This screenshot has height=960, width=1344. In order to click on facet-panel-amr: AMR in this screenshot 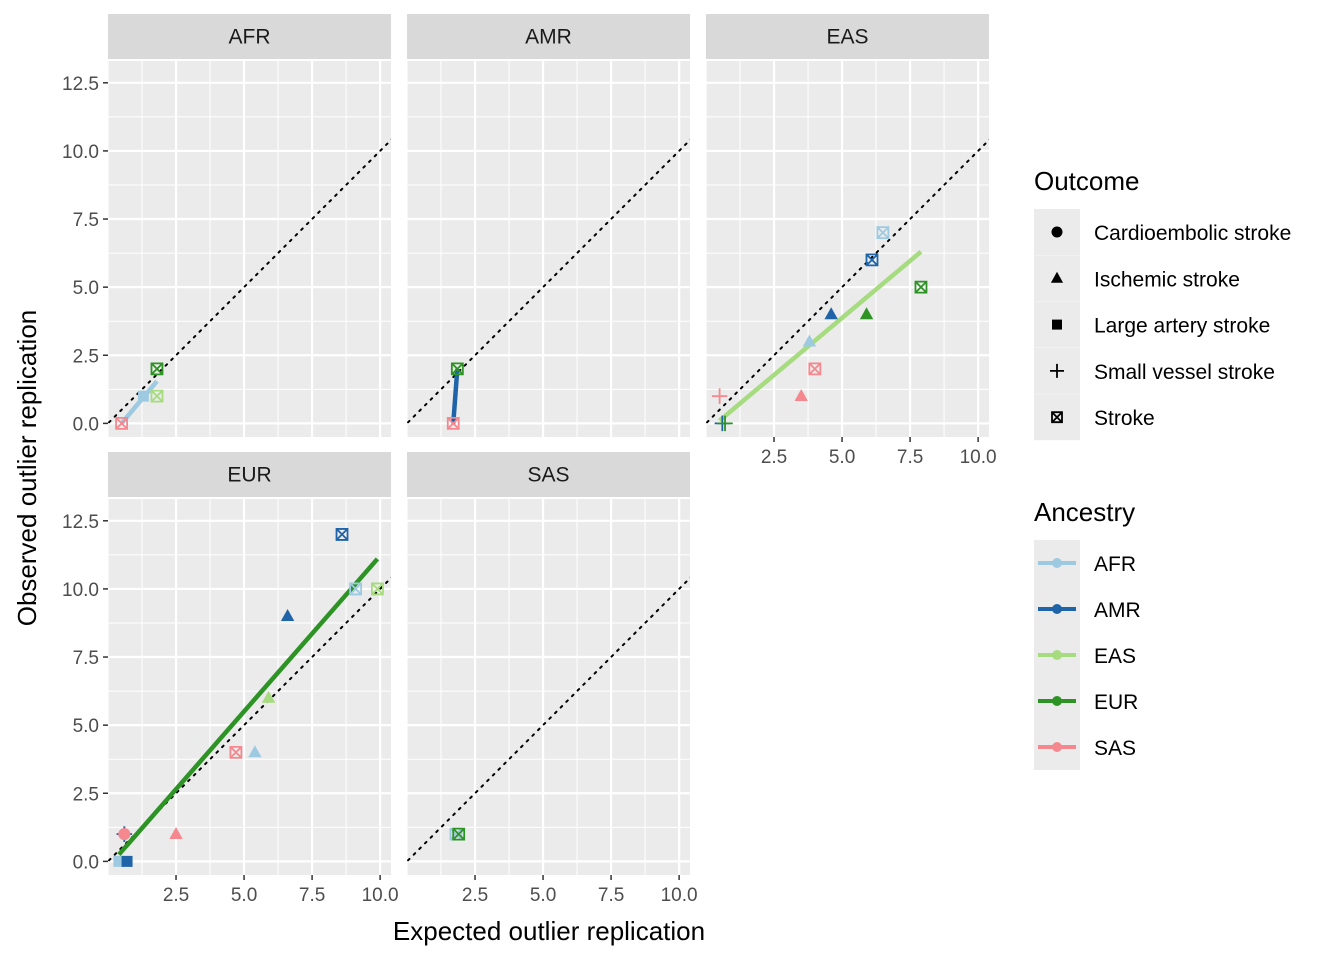, I will do `click(548, 225)`.